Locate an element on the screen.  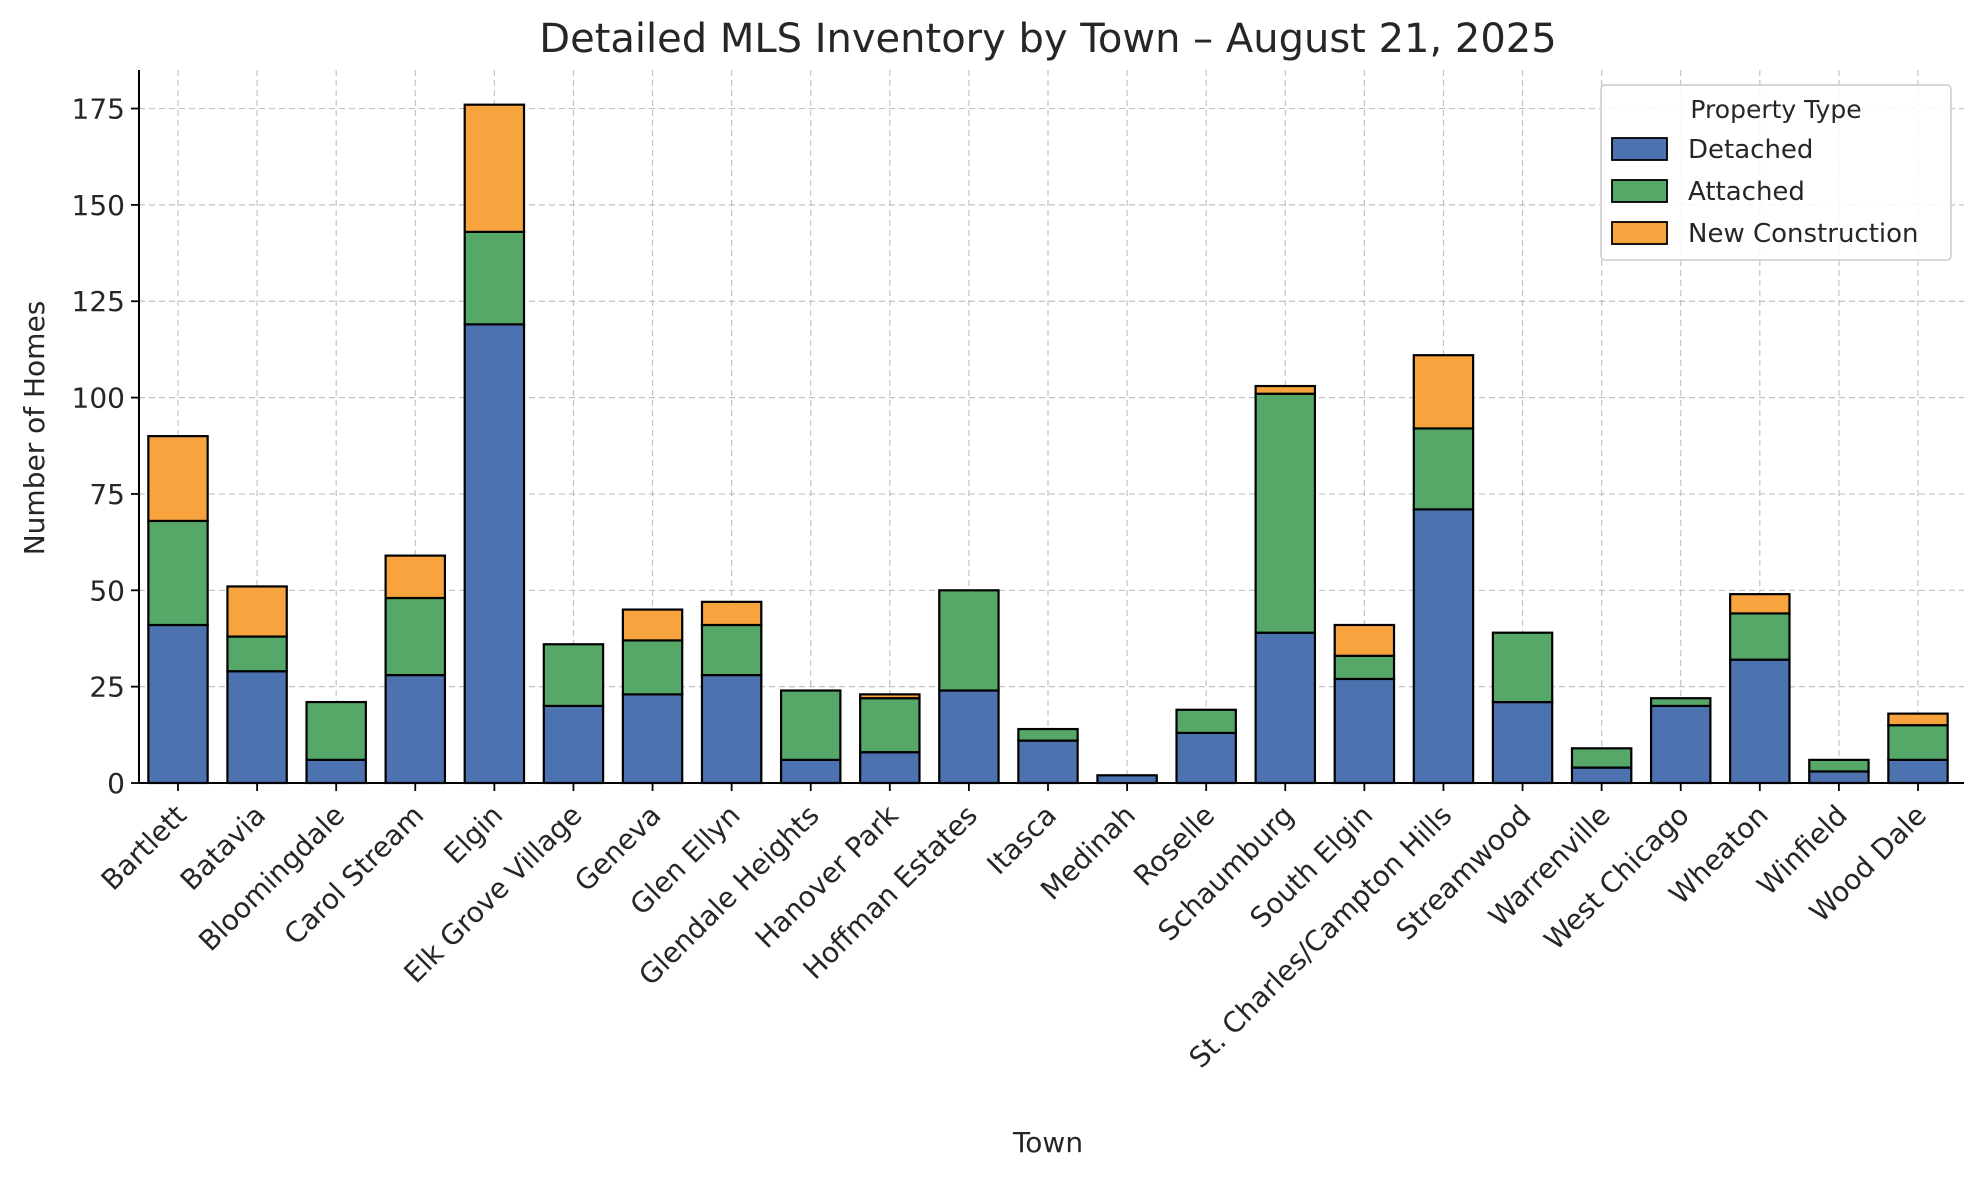
y-tick-label: 100 is located at coordinates (98, 398).